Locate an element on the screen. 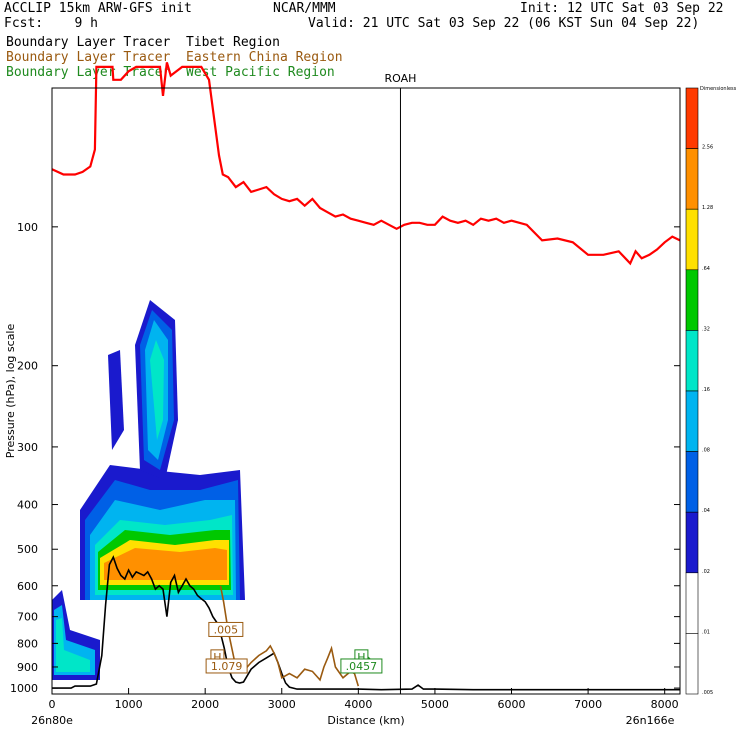  left-endpoint-label: 26n80e is located at coordinates (52, 720).